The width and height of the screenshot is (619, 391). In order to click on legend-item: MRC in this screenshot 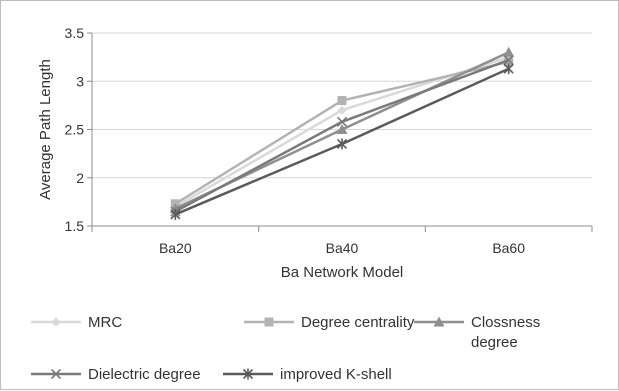, I will do `click(76, 322)`.